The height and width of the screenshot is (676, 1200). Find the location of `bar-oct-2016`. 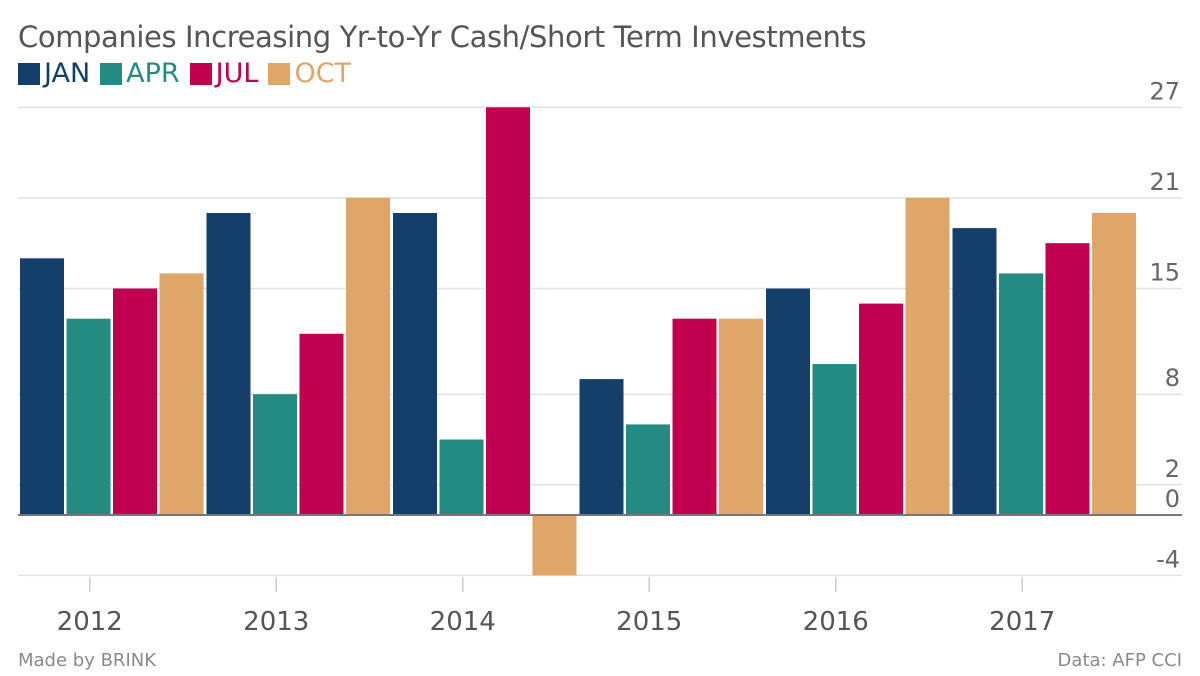

bar-oct-2016 is located at coordinates (927, 356).